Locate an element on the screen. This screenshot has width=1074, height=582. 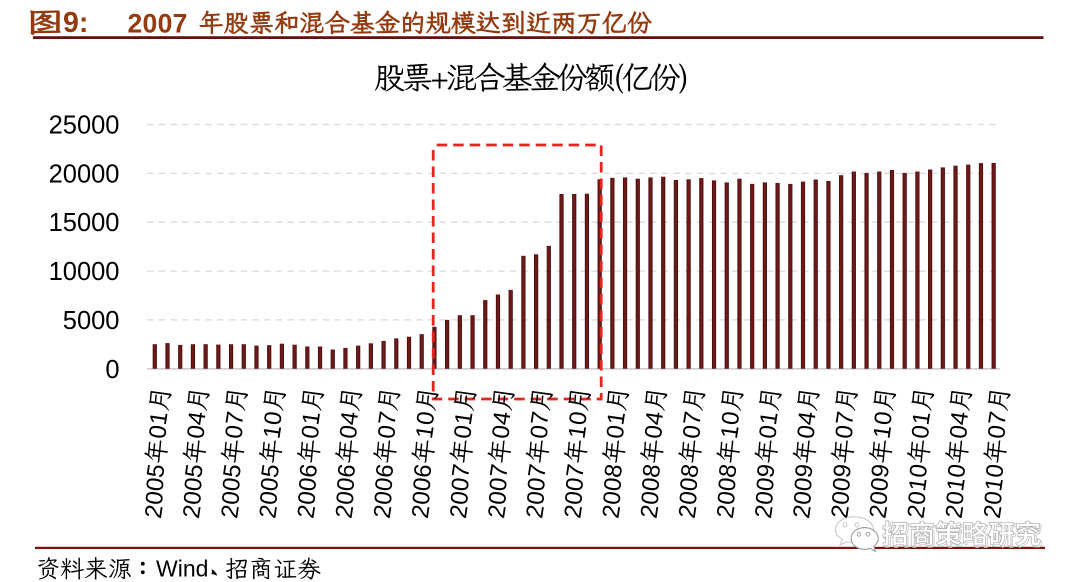
svg-text: 20000 is located at coordinates (84, 174).